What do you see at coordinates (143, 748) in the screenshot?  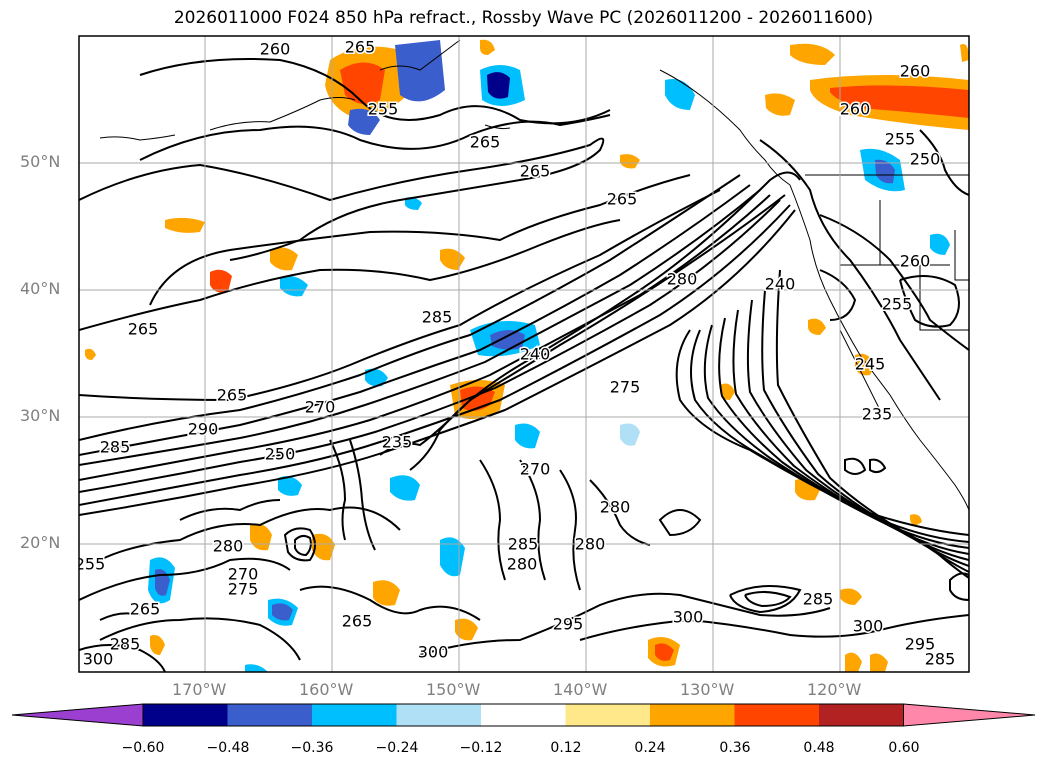 I see `colorbar-tick: −0.60` at bounding box center [143, 748].